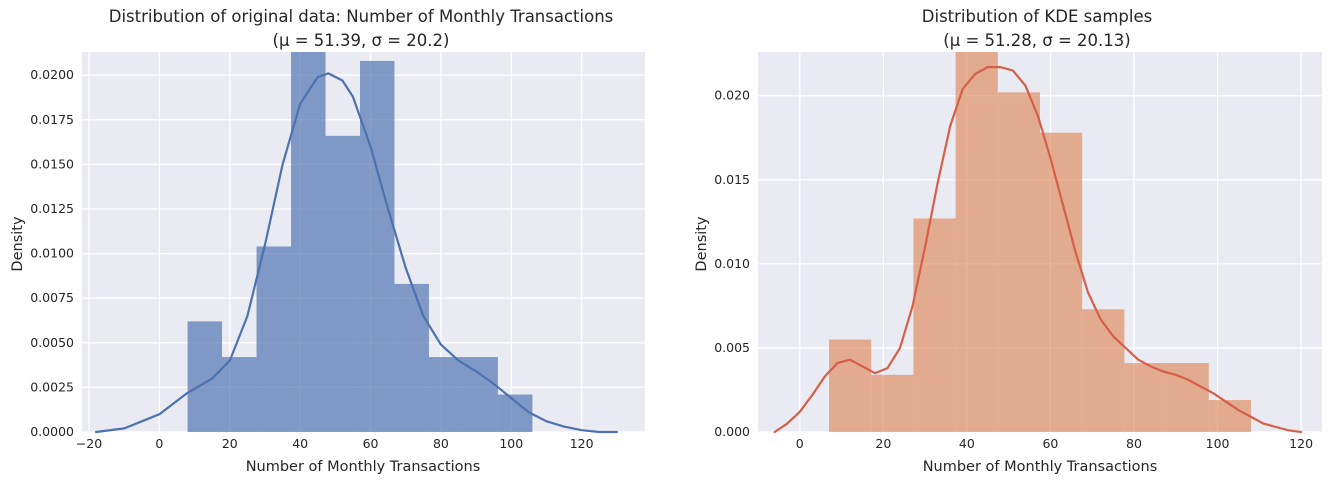 This screenshot has height=483, width=1331. What do you see at coordinates (52, 208) in the screenshot?
I see `y-tick-label: 0.0125` at bounding box center [52, 208].